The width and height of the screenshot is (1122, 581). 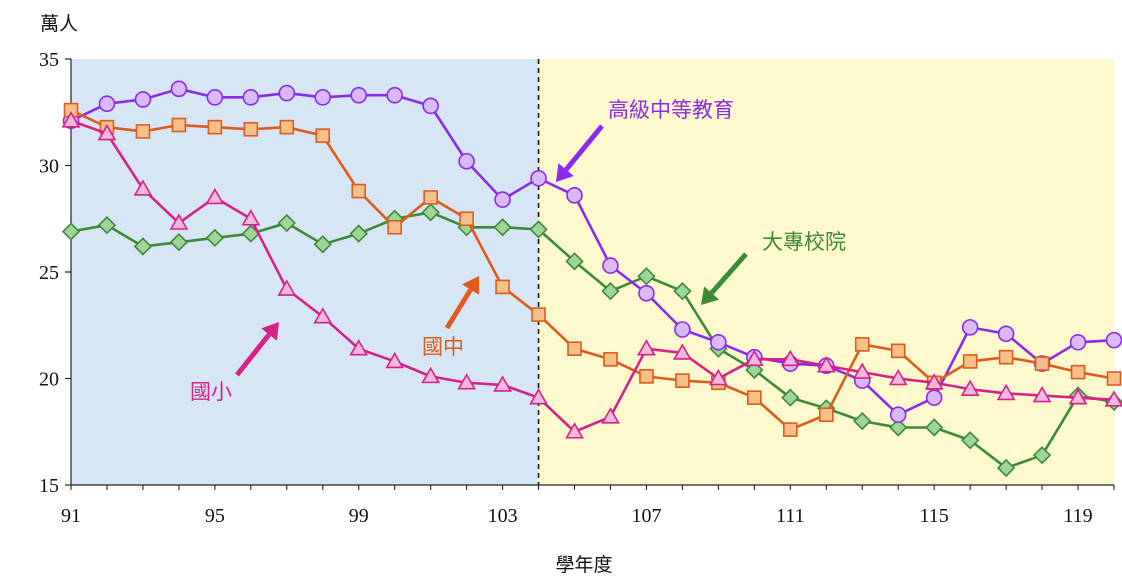 What do you see at coordinates (49, 486) in the screenshot?
I see `y-tick-label: 15` at bounding box center [49, 486].